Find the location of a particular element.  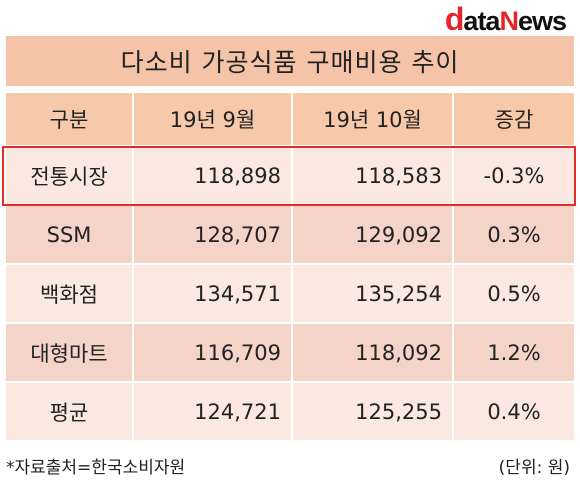

header-sep-2019: 19년 9월 is located at coordinates (213, 119).